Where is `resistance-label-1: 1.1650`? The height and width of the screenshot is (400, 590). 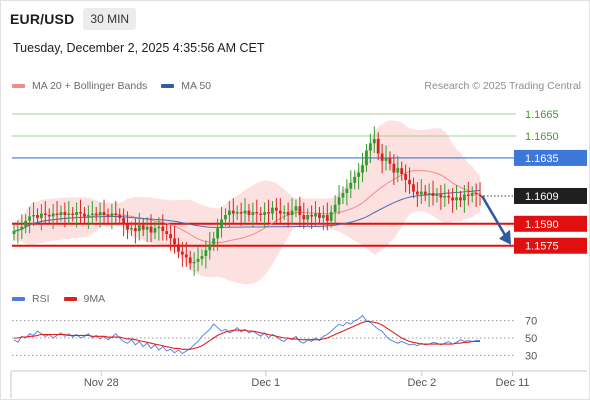
resistance-label-1: 1.1650 is located at coordinates (542, 137).